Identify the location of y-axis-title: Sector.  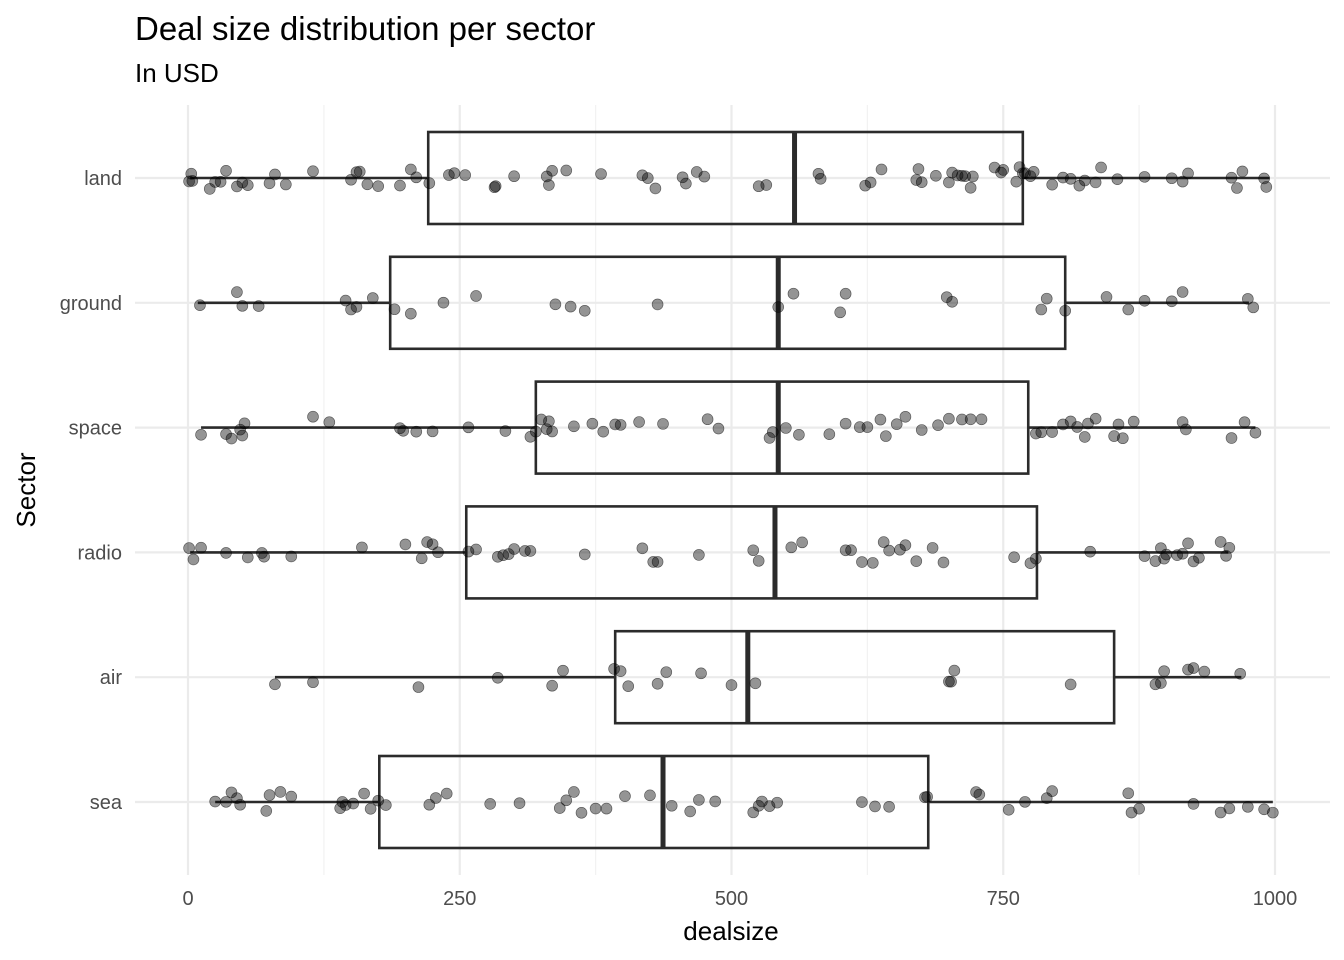
(26, 489).